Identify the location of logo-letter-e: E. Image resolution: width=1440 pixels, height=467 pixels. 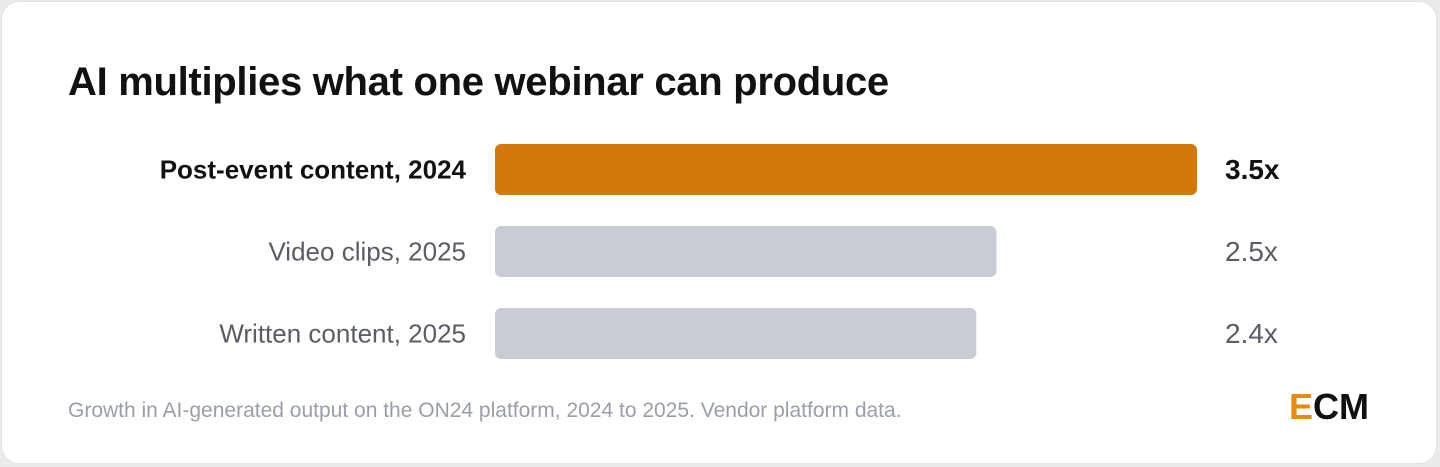
(1301, 406).